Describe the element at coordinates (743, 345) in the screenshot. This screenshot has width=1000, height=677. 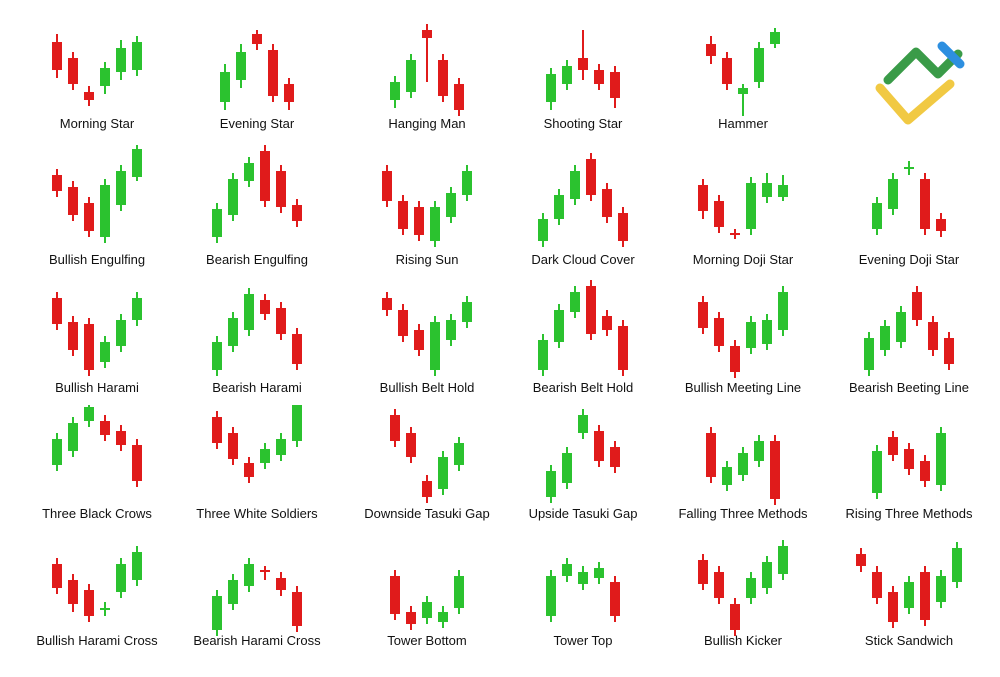
I see `pattern-cell: Bullish Meeting Line` at that location.